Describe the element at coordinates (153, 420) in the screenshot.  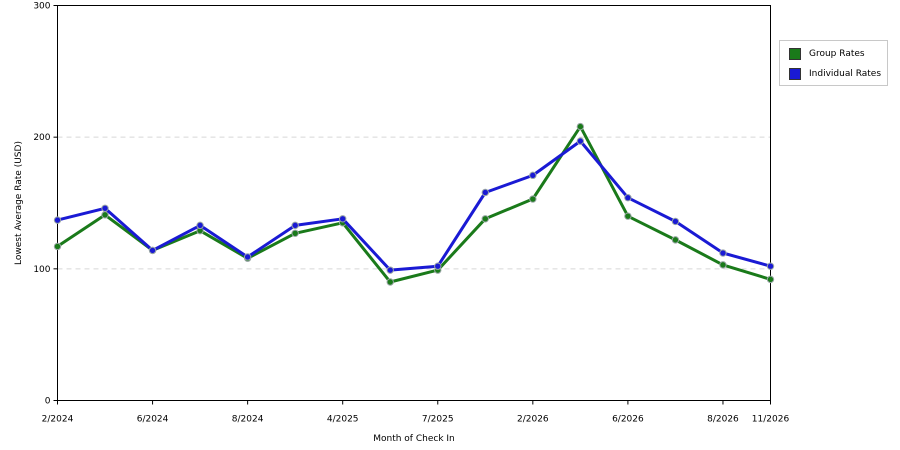
I see `x-tick-label-1: 6/2024` at that location.